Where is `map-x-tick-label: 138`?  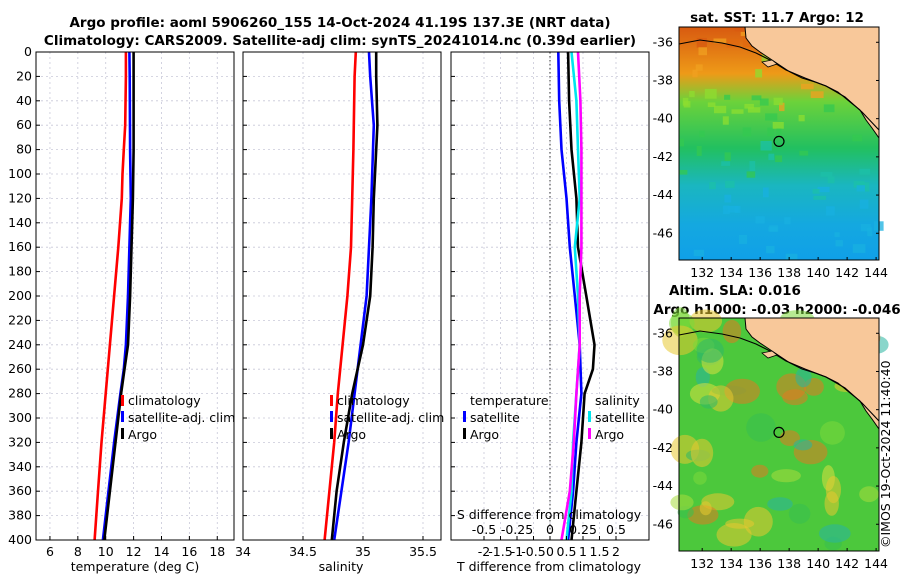
map-x-tick-label: 138 is located at coordinates (789, 272).